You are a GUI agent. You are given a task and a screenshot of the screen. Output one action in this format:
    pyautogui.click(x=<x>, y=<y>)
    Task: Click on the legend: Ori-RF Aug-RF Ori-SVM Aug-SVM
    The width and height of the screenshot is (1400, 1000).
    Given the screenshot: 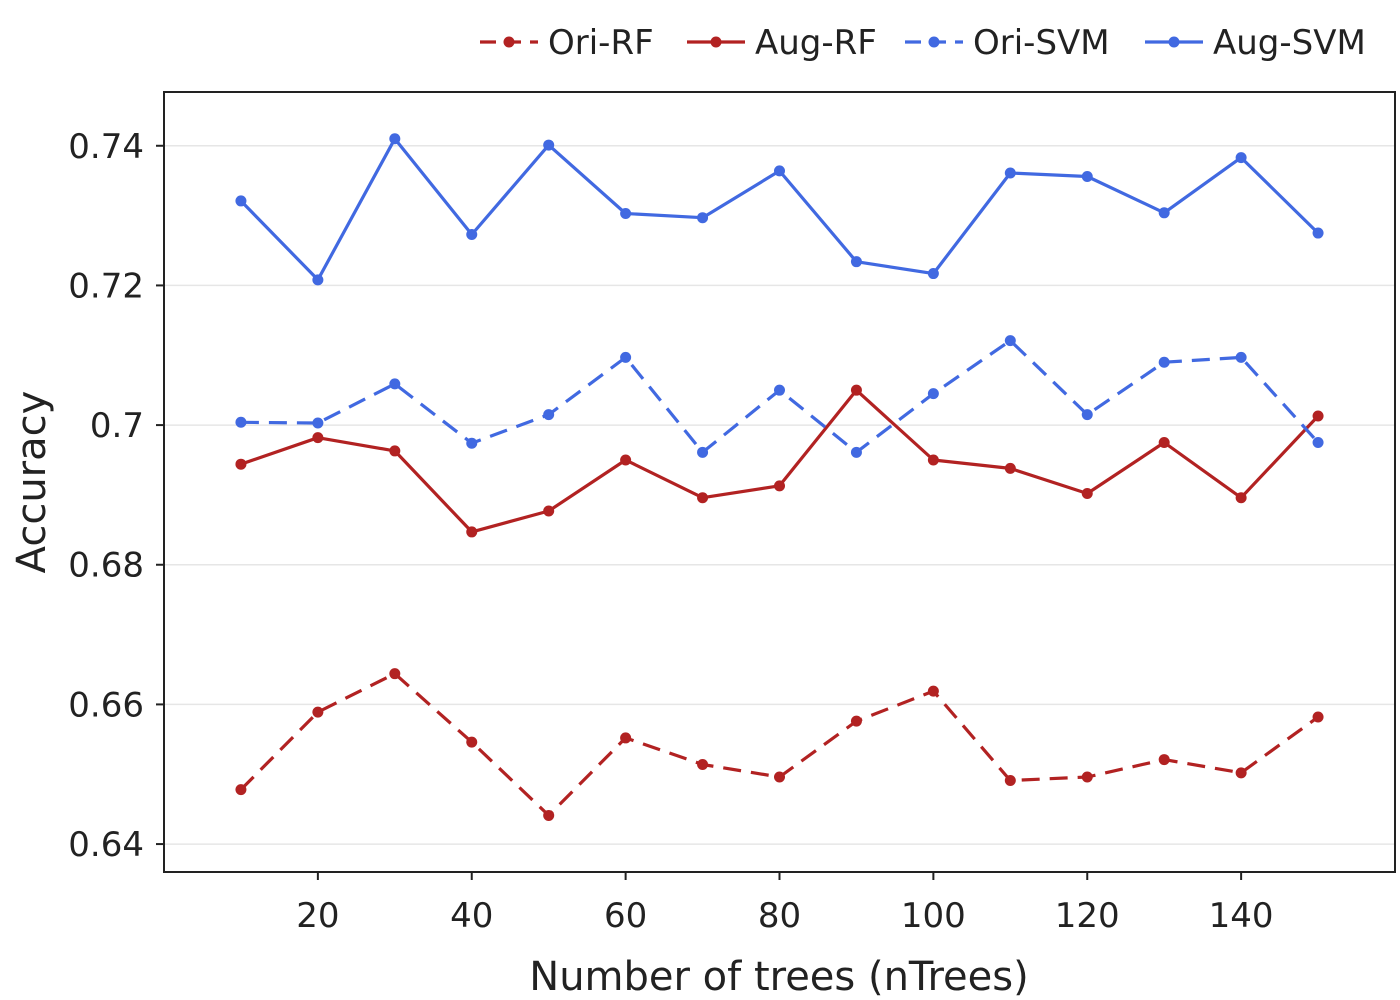 What is the action you would take?
    pyautogui.click(x=923, y=43)
    